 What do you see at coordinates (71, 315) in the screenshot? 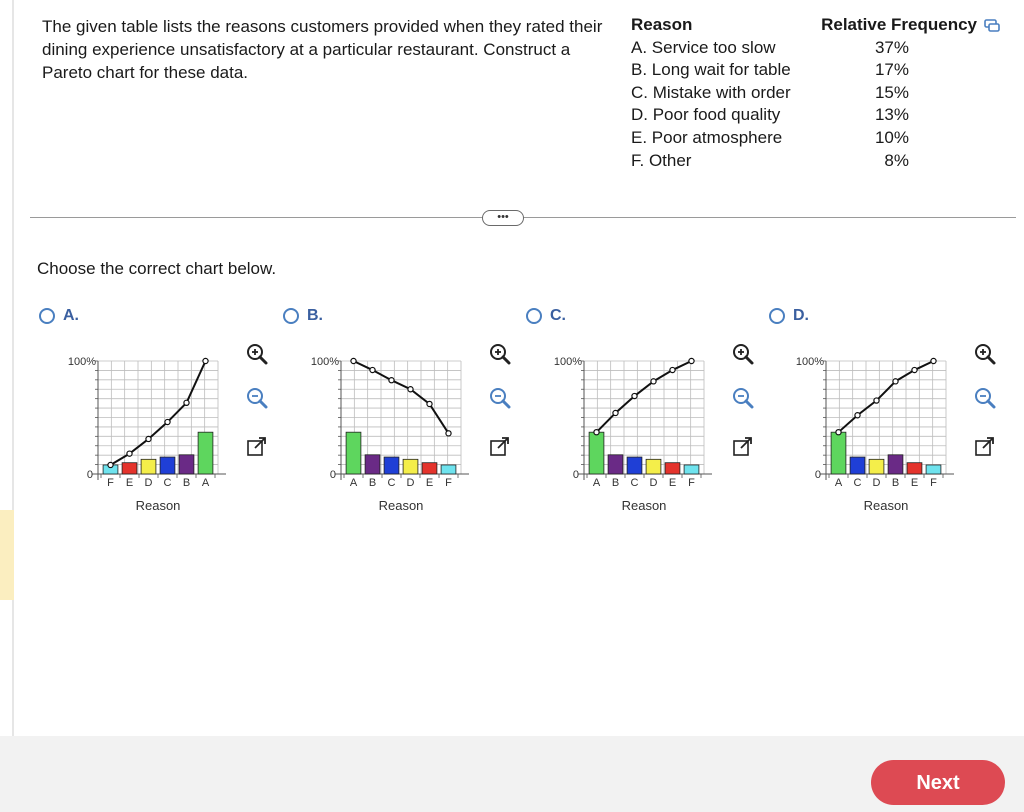
I see `choice-a-label: A.` at bounding box center [71, 315].